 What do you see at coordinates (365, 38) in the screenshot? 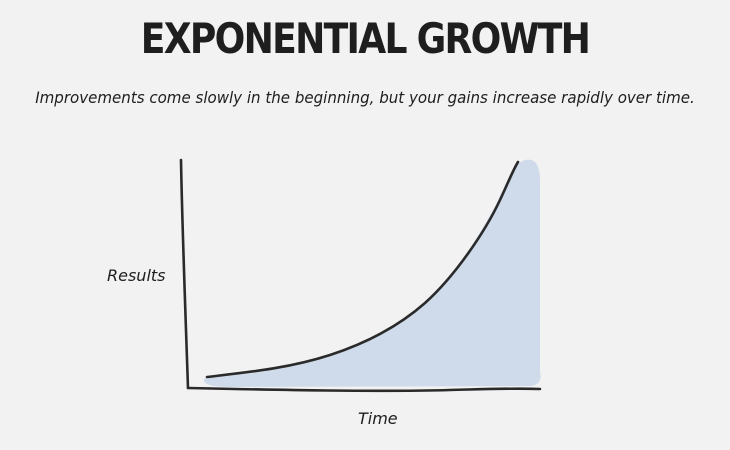
I see `page-title: EXPONENTIAL GROWTH` at bounding box center [365, 38].